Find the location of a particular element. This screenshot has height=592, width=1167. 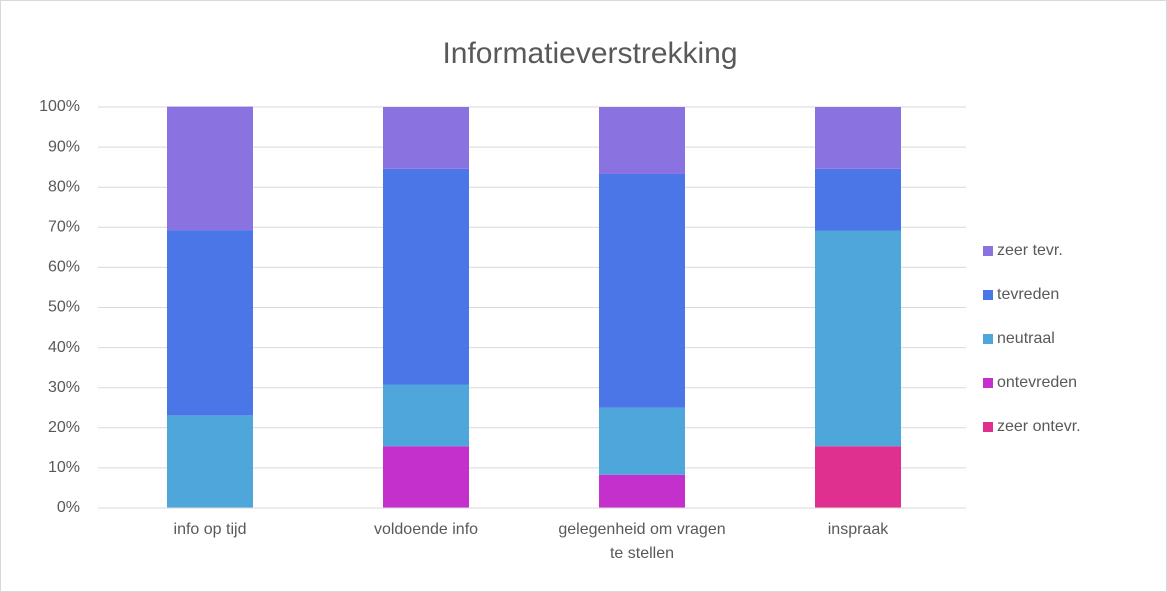

y-tick-label: 50% is located at coordinates (64, 307).